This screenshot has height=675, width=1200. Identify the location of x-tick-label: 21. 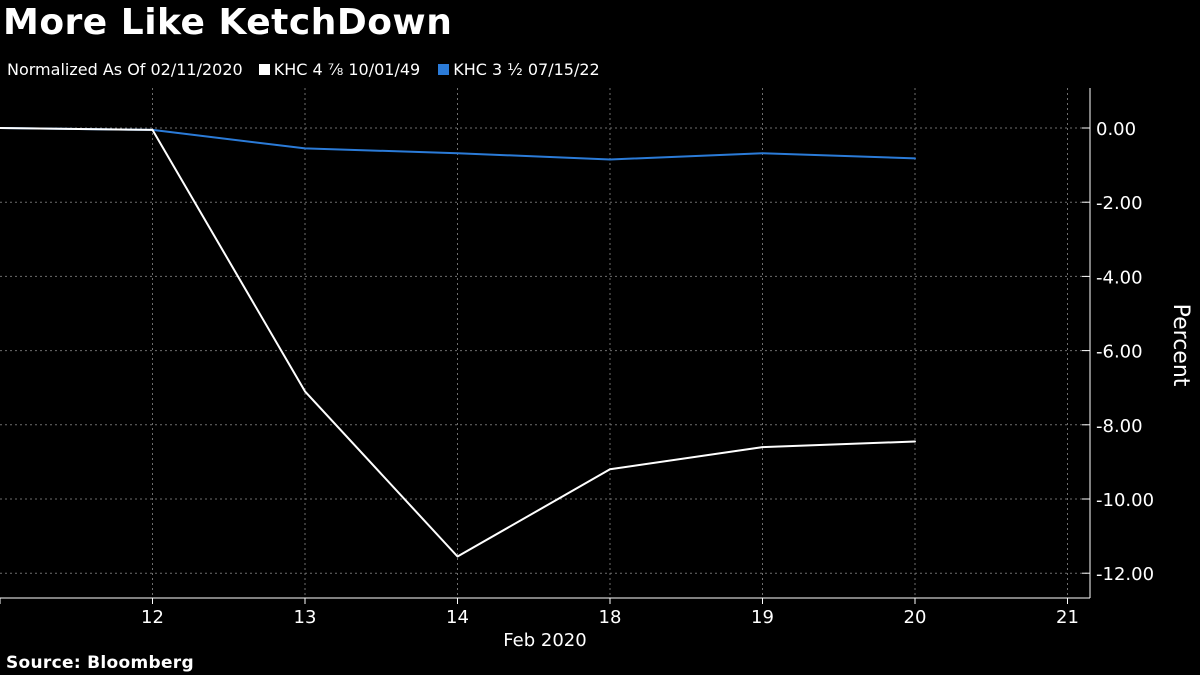
(1067, 617).